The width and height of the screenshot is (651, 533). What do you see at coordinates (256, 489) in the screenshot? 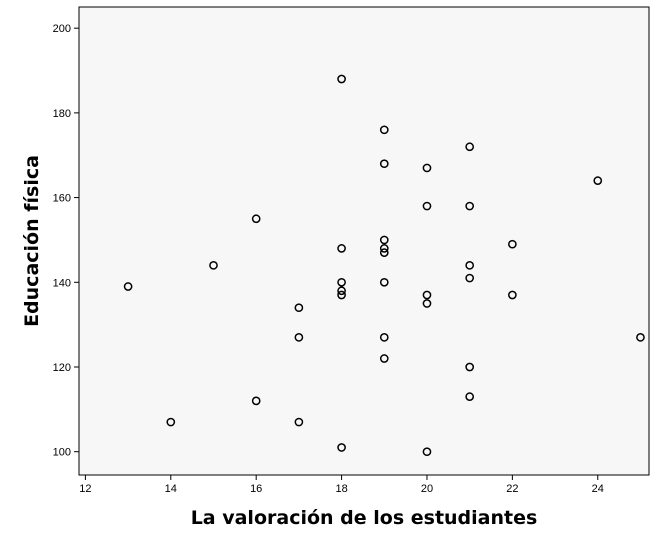
I see `x-tick-label: 16` at bounding box center [256, 489].